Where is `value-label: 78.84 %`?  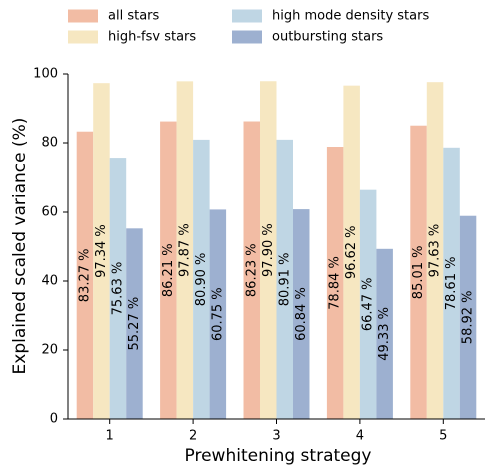 value-label: 78.84 % is located at coordinates (335, 283).